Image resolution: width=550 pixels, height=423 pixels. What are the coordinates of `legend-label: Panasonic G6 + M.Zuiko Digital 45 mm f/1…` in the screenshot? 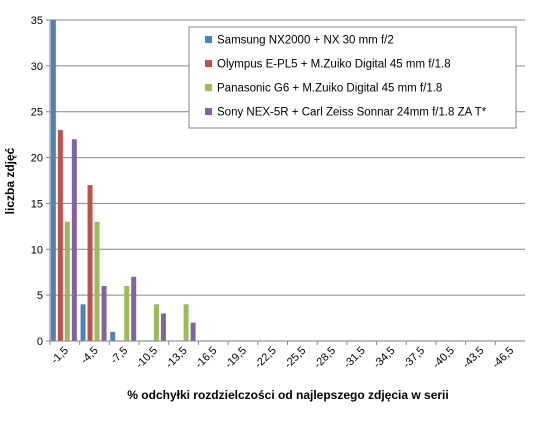 It's located at (329, 89).